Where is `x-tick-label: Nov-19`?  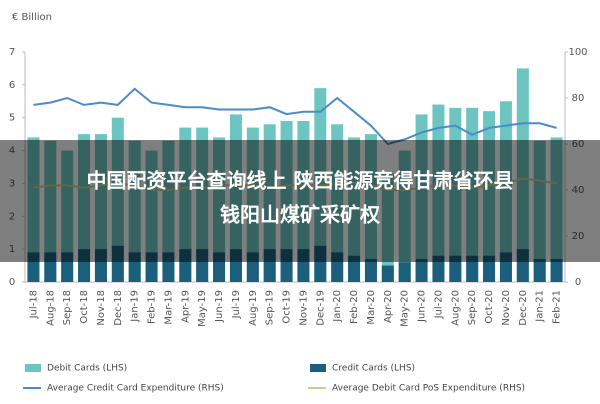 x-tick-label: Nov-19 is located at coordinates (303, 308).